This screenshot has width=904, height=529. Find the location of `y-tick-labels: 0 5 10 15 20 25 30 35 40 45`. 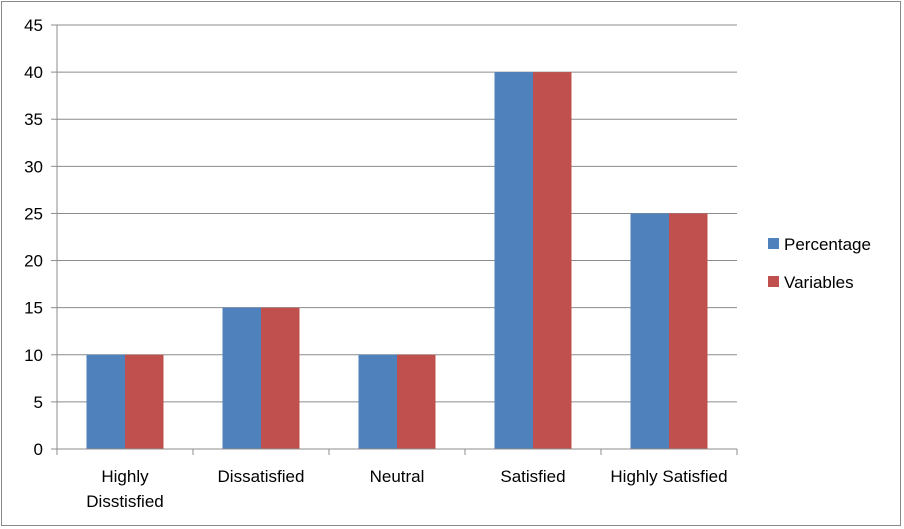

y-tick-labels: 0 5 10 15 20 25 30 35 40 45 is located at coordinates (33, 237).